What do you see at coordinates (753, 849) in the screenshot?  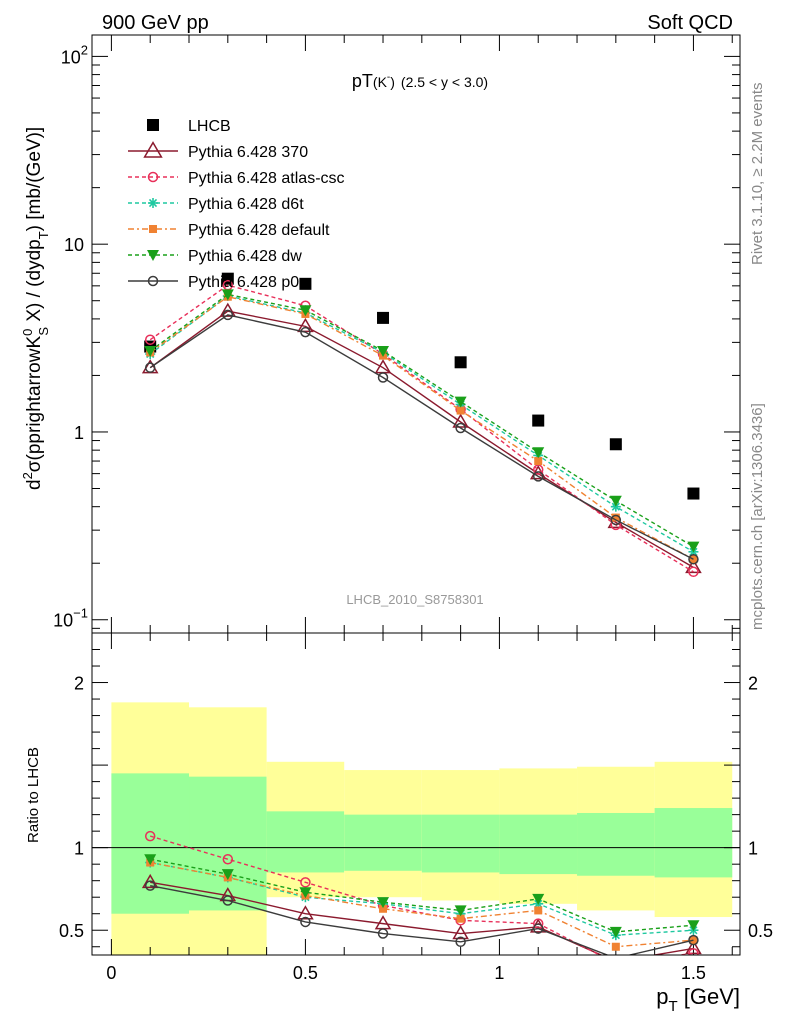 I see `ratio-y-tick-label-right: 1` at bounding box center [753, 849].